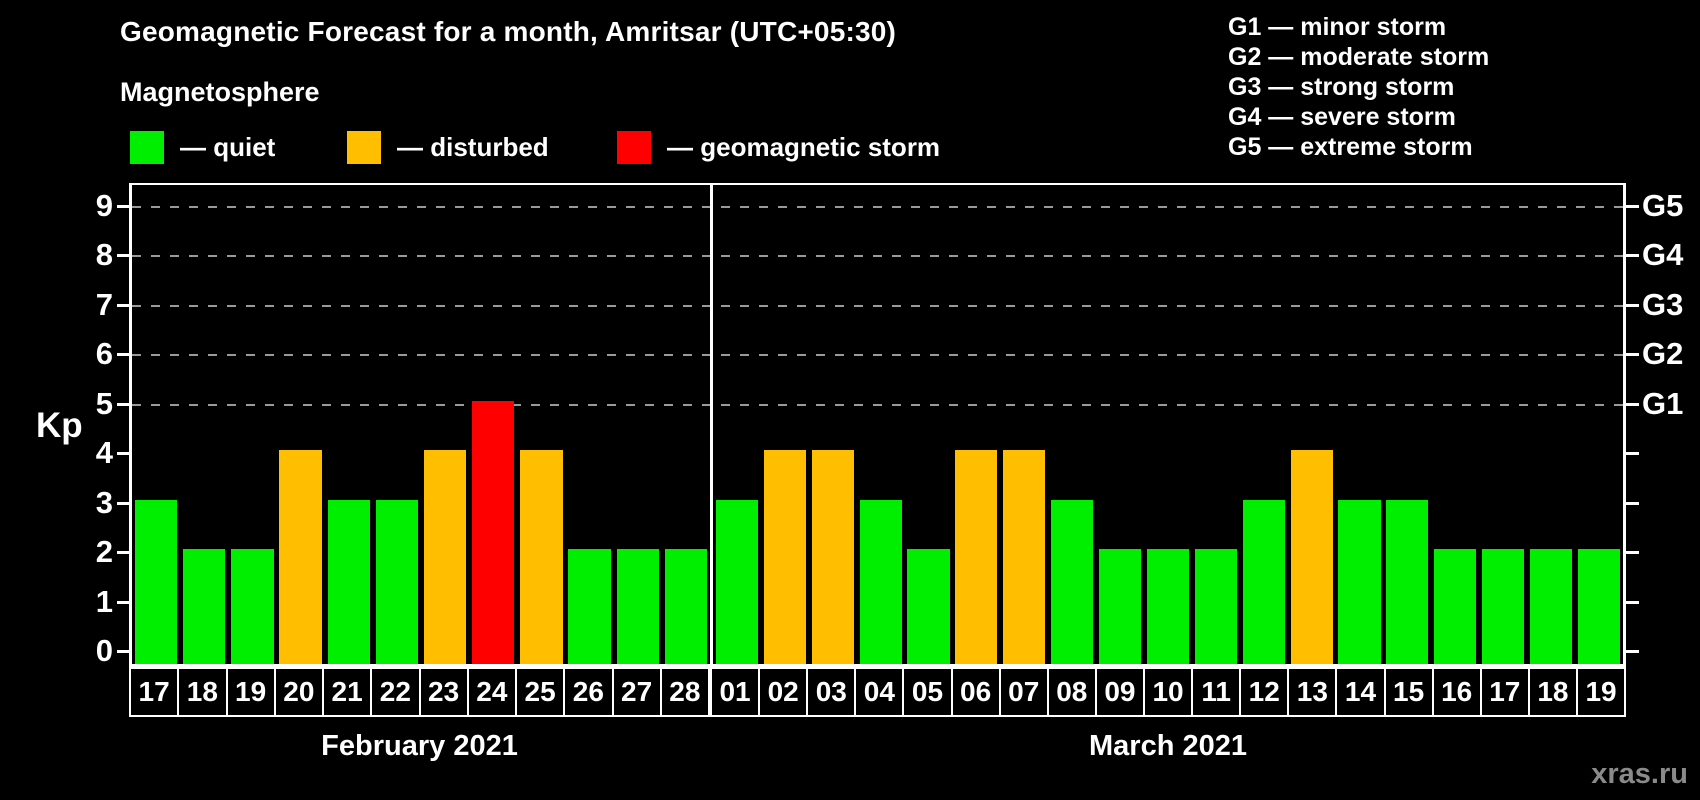  What do you see at coordinates (636, 692) in the screenshot?
I see `day-label: 27` at bounding box center [636, 692].